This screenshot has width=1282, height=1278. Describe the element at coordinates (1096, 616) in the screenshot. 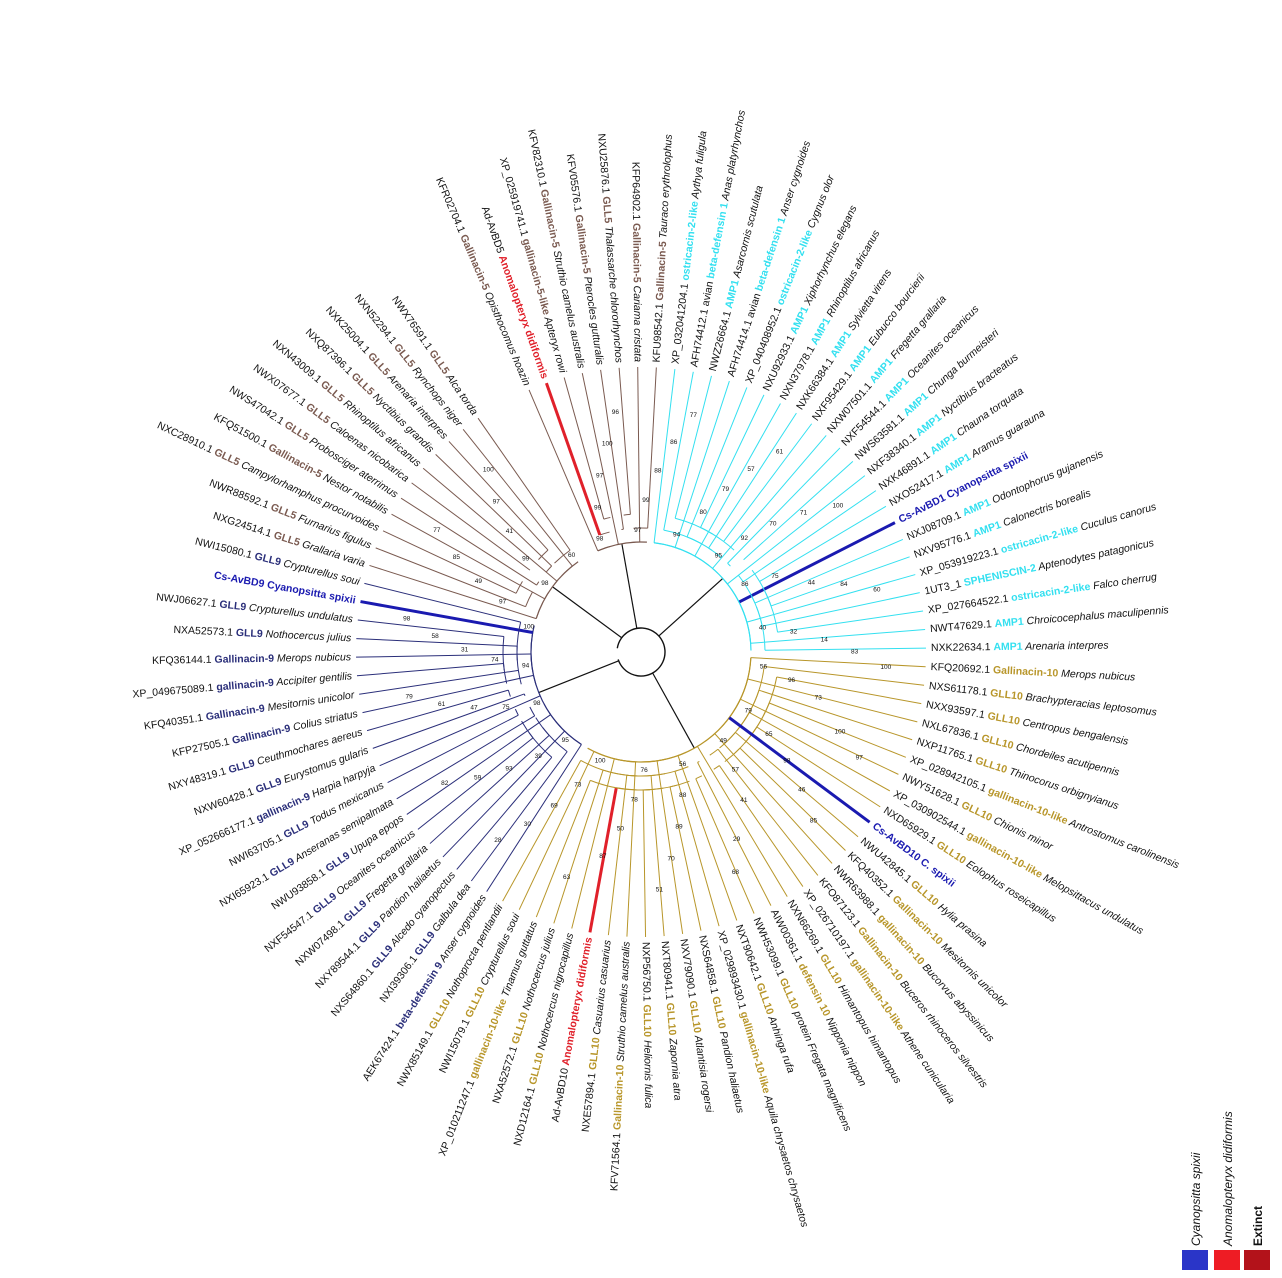

I see `leaf-species: Chroicocephalus maculipennis` at that location.